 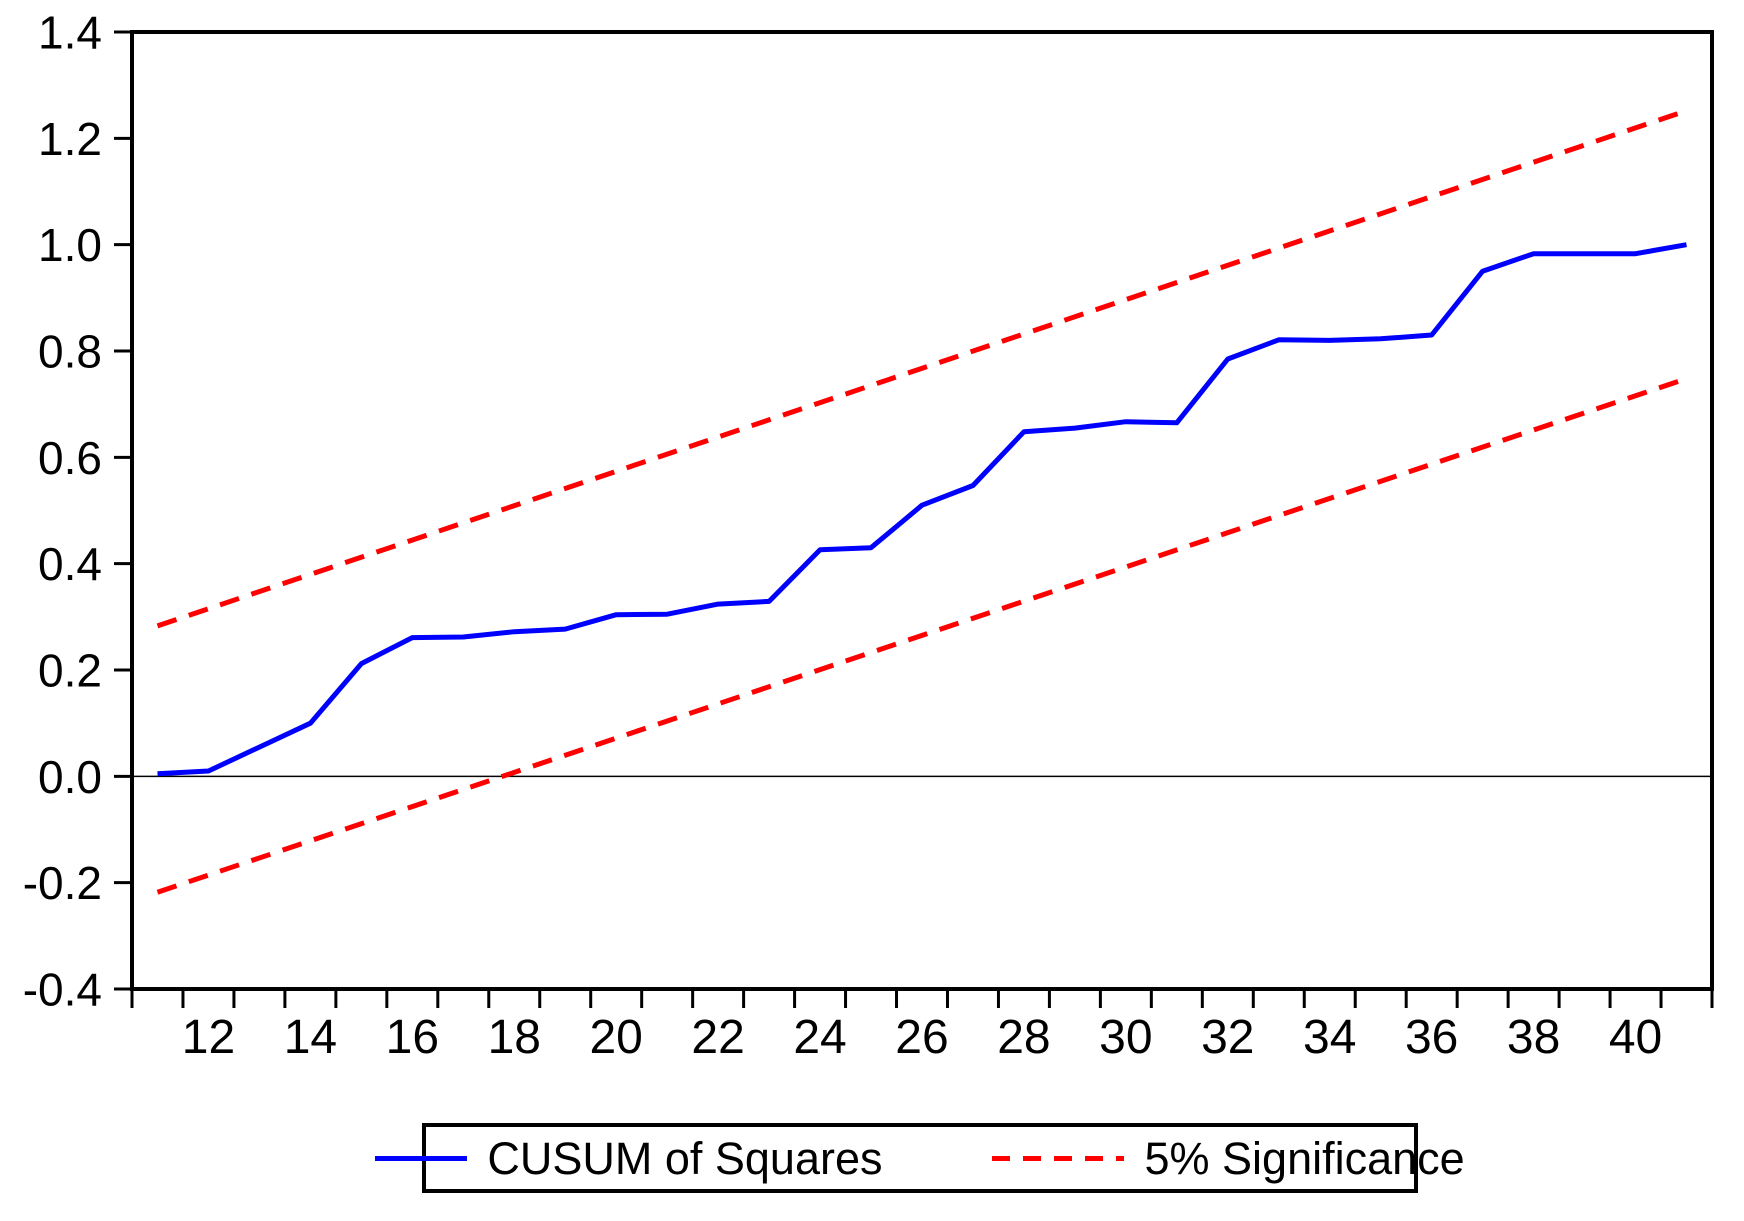 What do you see at coordinates (920, 1158) in the screenshot?
I see `legend: CUSUM of Squares 5% Significance` at bounding box center [920, 1158].